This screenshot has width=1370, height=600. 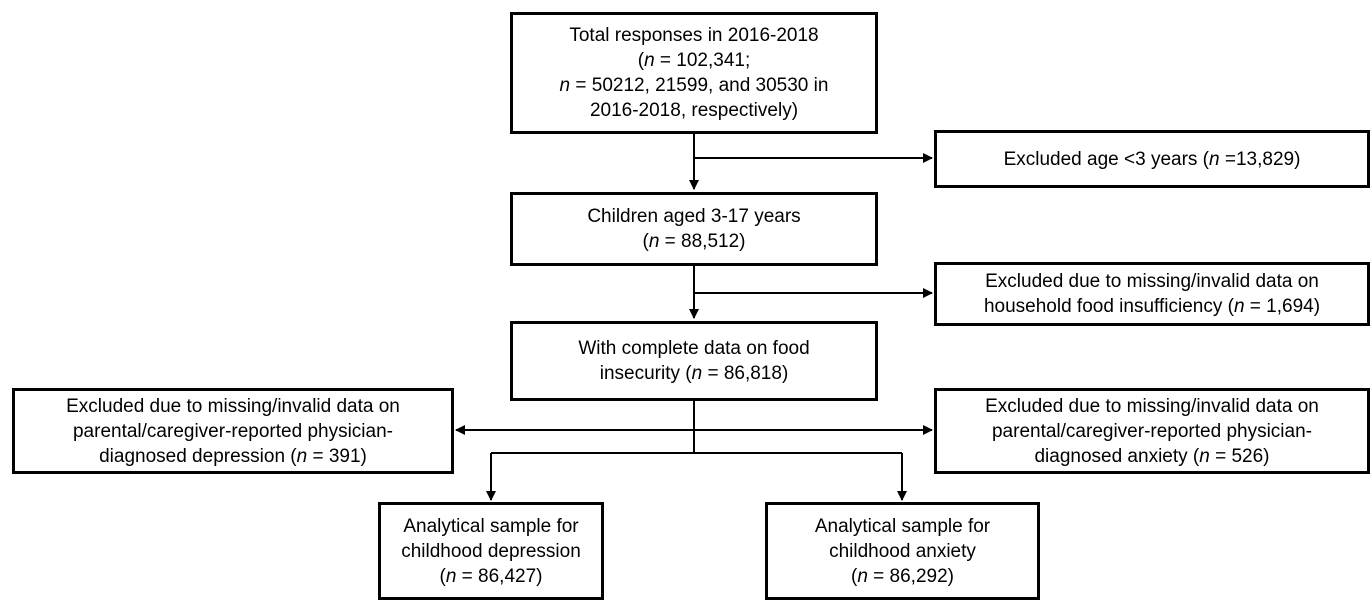 I want to click on excluded-depression-line-3: diagnosed depression (n = 391), so click(x=233, y=456).